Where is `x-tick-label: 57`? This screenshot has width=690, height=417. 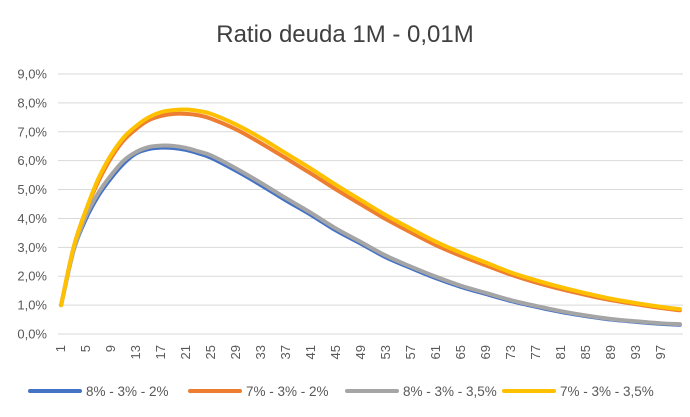 x-tick-label: 57 is located at coordinates (410, 352).